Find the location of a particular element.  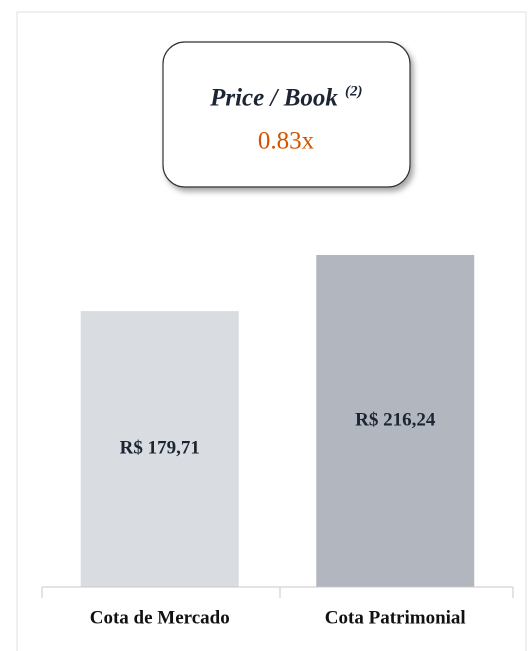

value-label: R$ 216,24 is located at coordinates (395, 419).